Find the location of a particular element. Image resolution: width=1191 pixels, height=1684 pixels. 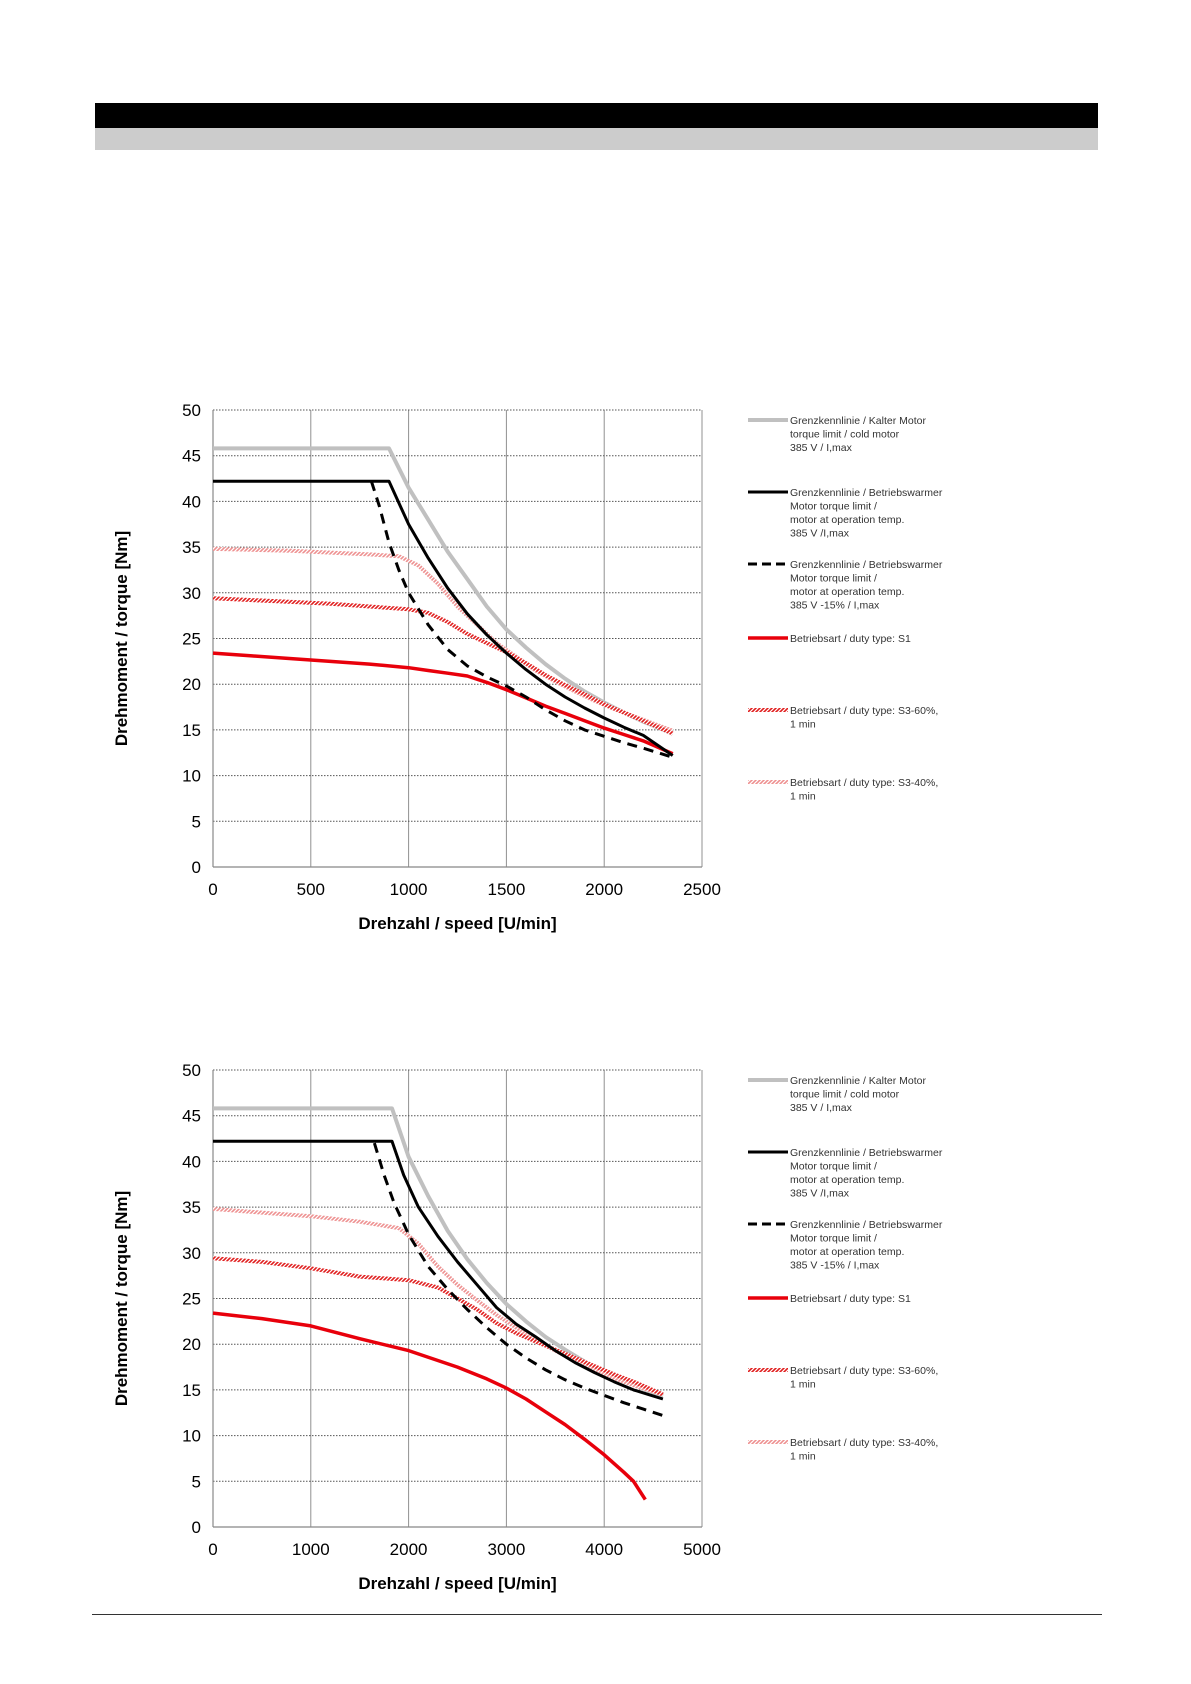

x-tick-label: 5000 is located at coordinates (702, 1549).